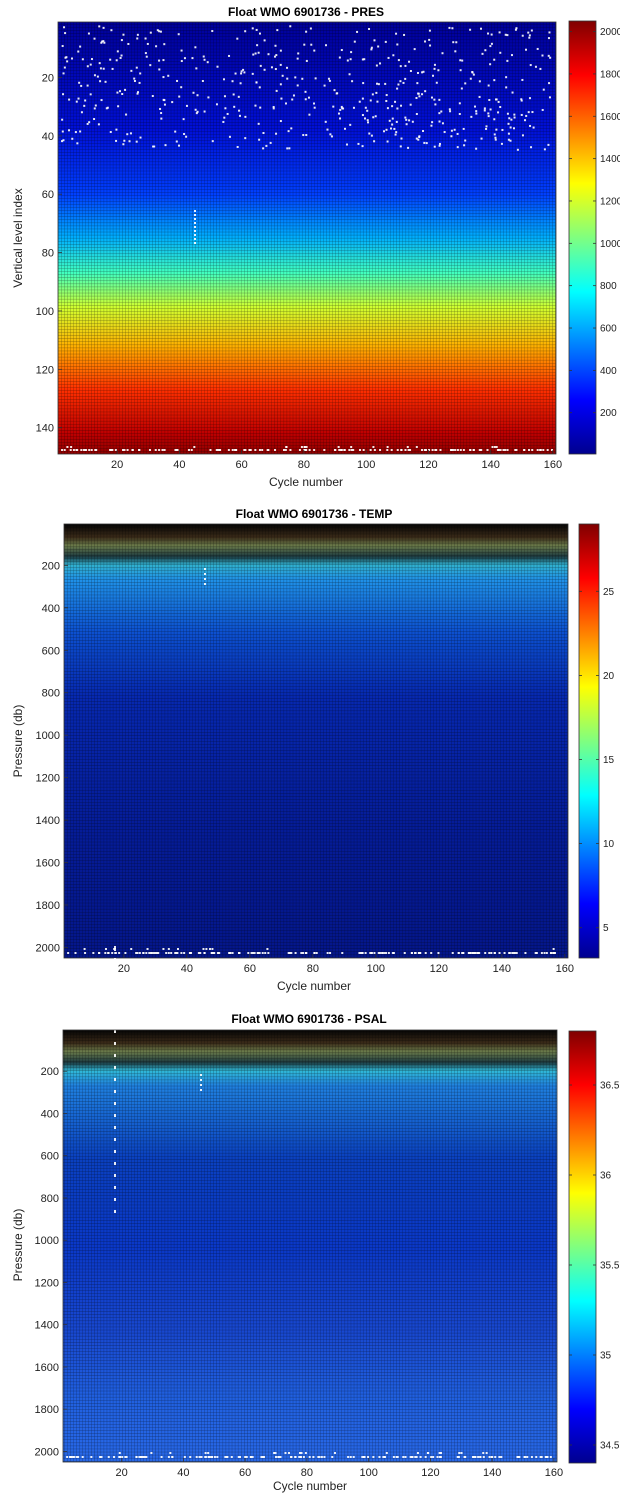 The image size is (620, 1497). Describe the element at coordinates (307, 1473) in the screenshot. I see `x-tick-label: 80` at that location.